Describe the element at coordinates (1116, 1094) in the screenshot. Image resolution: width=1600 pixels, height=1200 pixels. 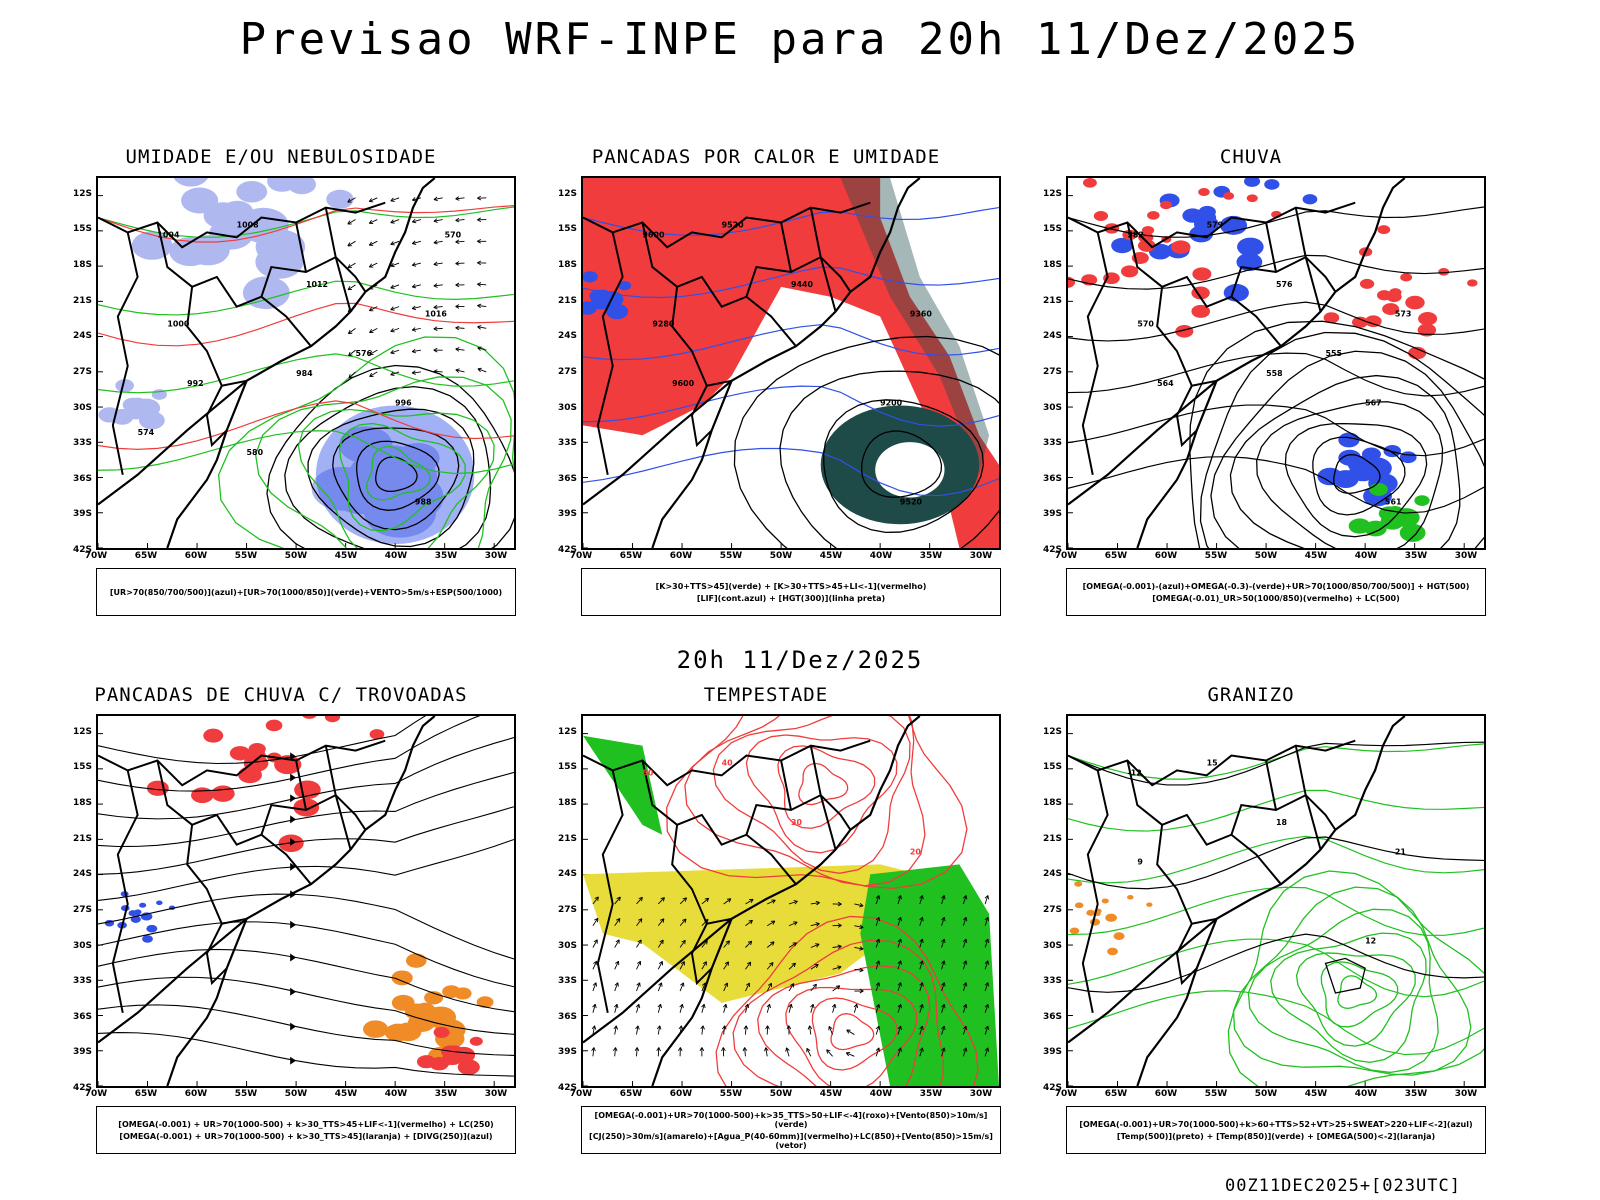
I see `lon-tick-label: 65W` at that location.